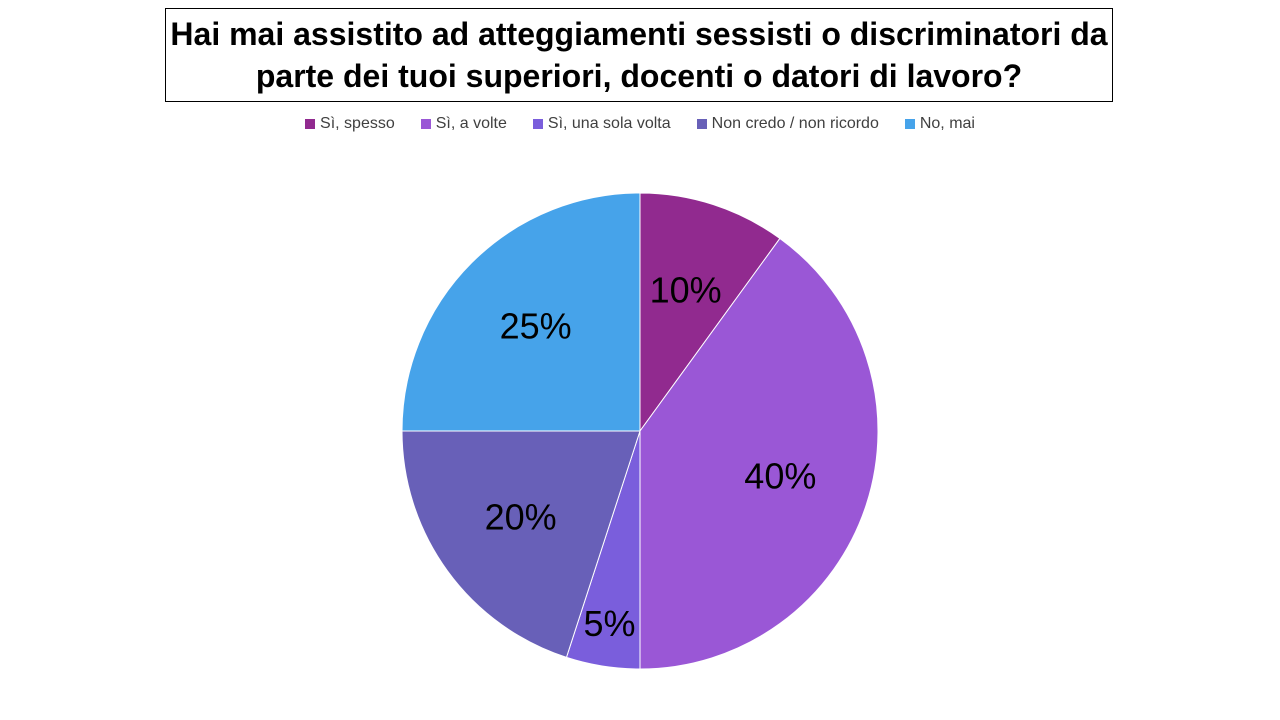 This screenshot has width=1280, height=720. Describe the element at coordinates (609, 623) in the screenshot. I see `pie-label-si-una-sola-volta: 5%` at that location.